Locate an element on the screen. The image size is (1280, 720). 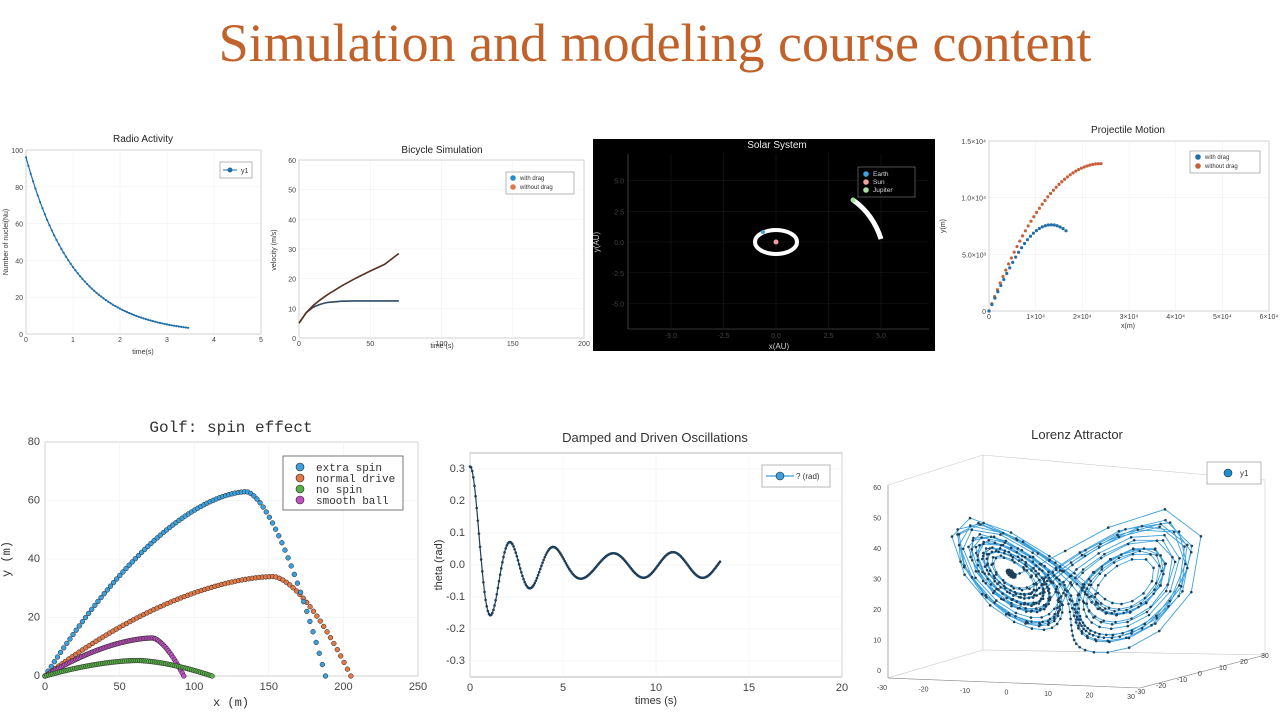
y-tick-label: 30 is located at coordinates (292, 250).